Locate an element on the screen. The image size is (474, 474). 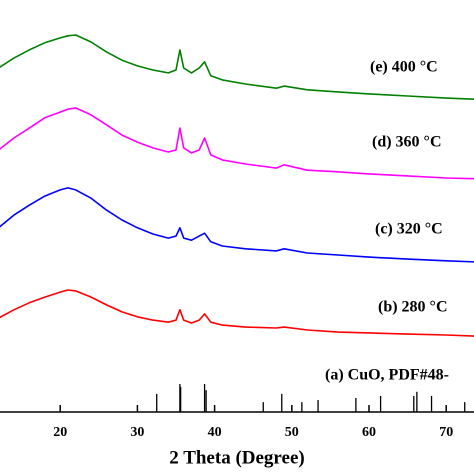
series-label: (e) 400 °C is located at coordinates (404, 67).